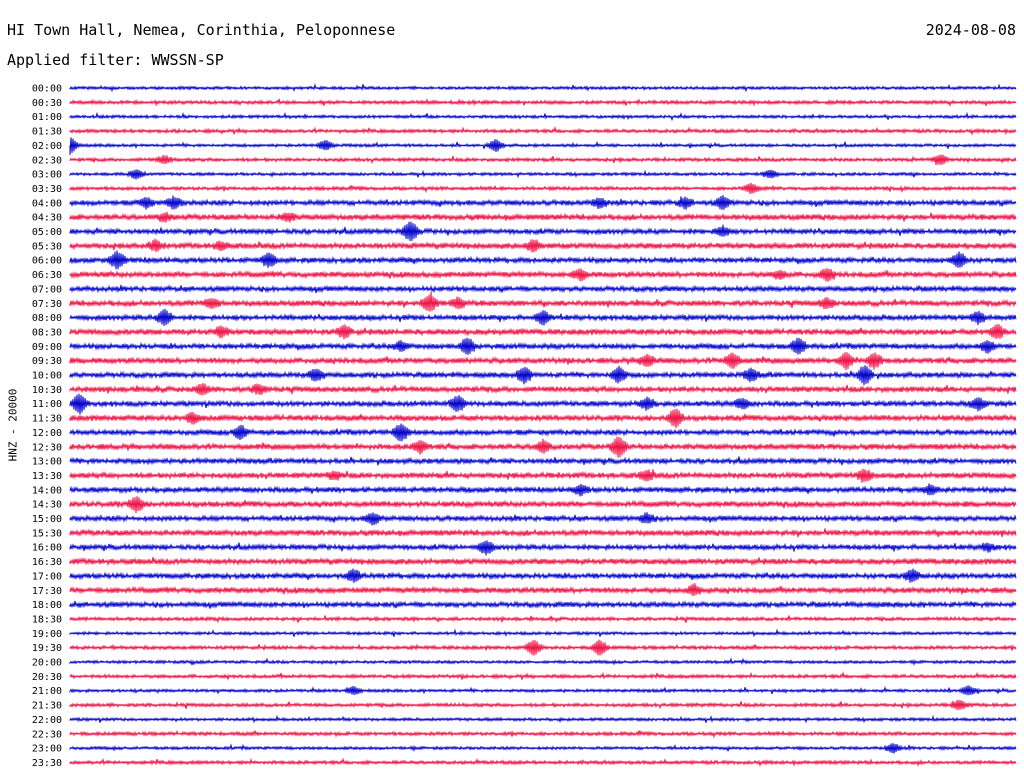  Describe the element at coordinates (115, 60) in the screenshot. I see `filter-label: Applied filter: WWSSN-SP` at that location.